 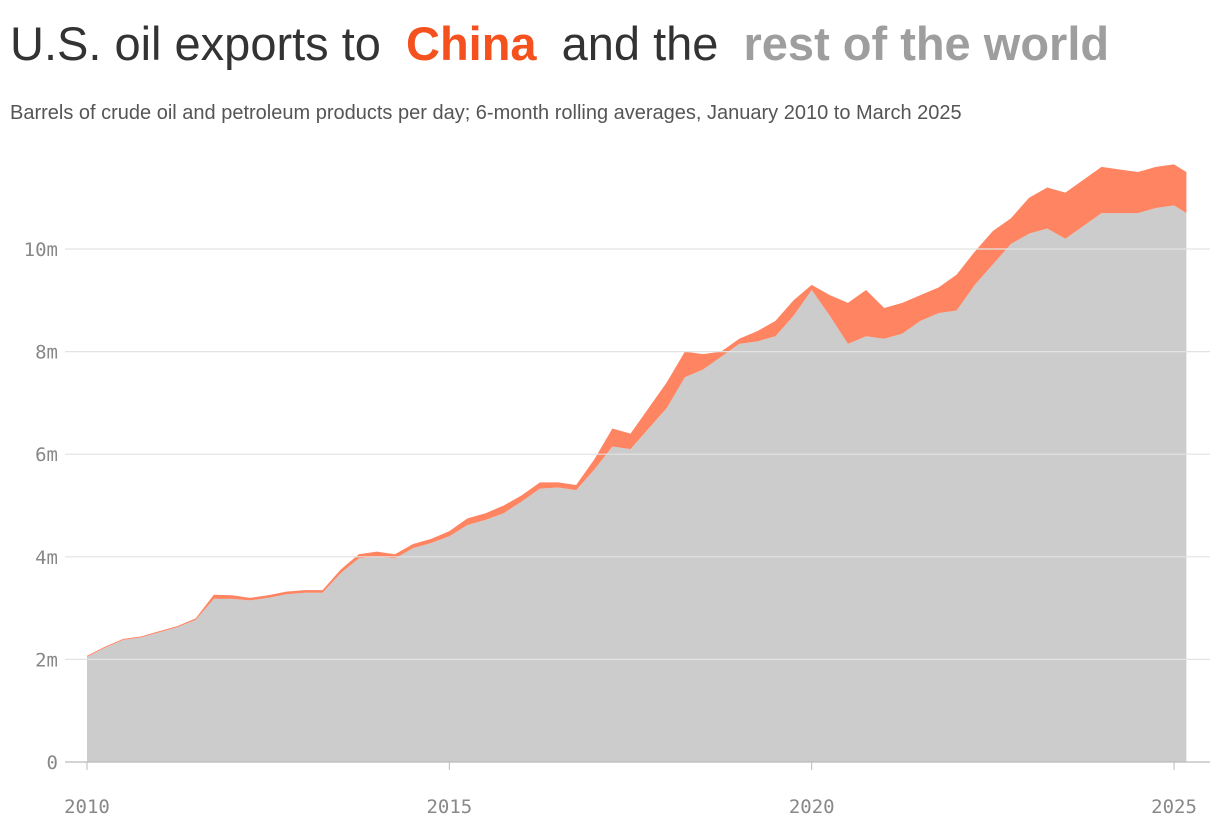 What do you see at coordinates (195, 43) in the screenshot?
I see `title-part: U.S. oil exports to` at bounding box center [195, 43].